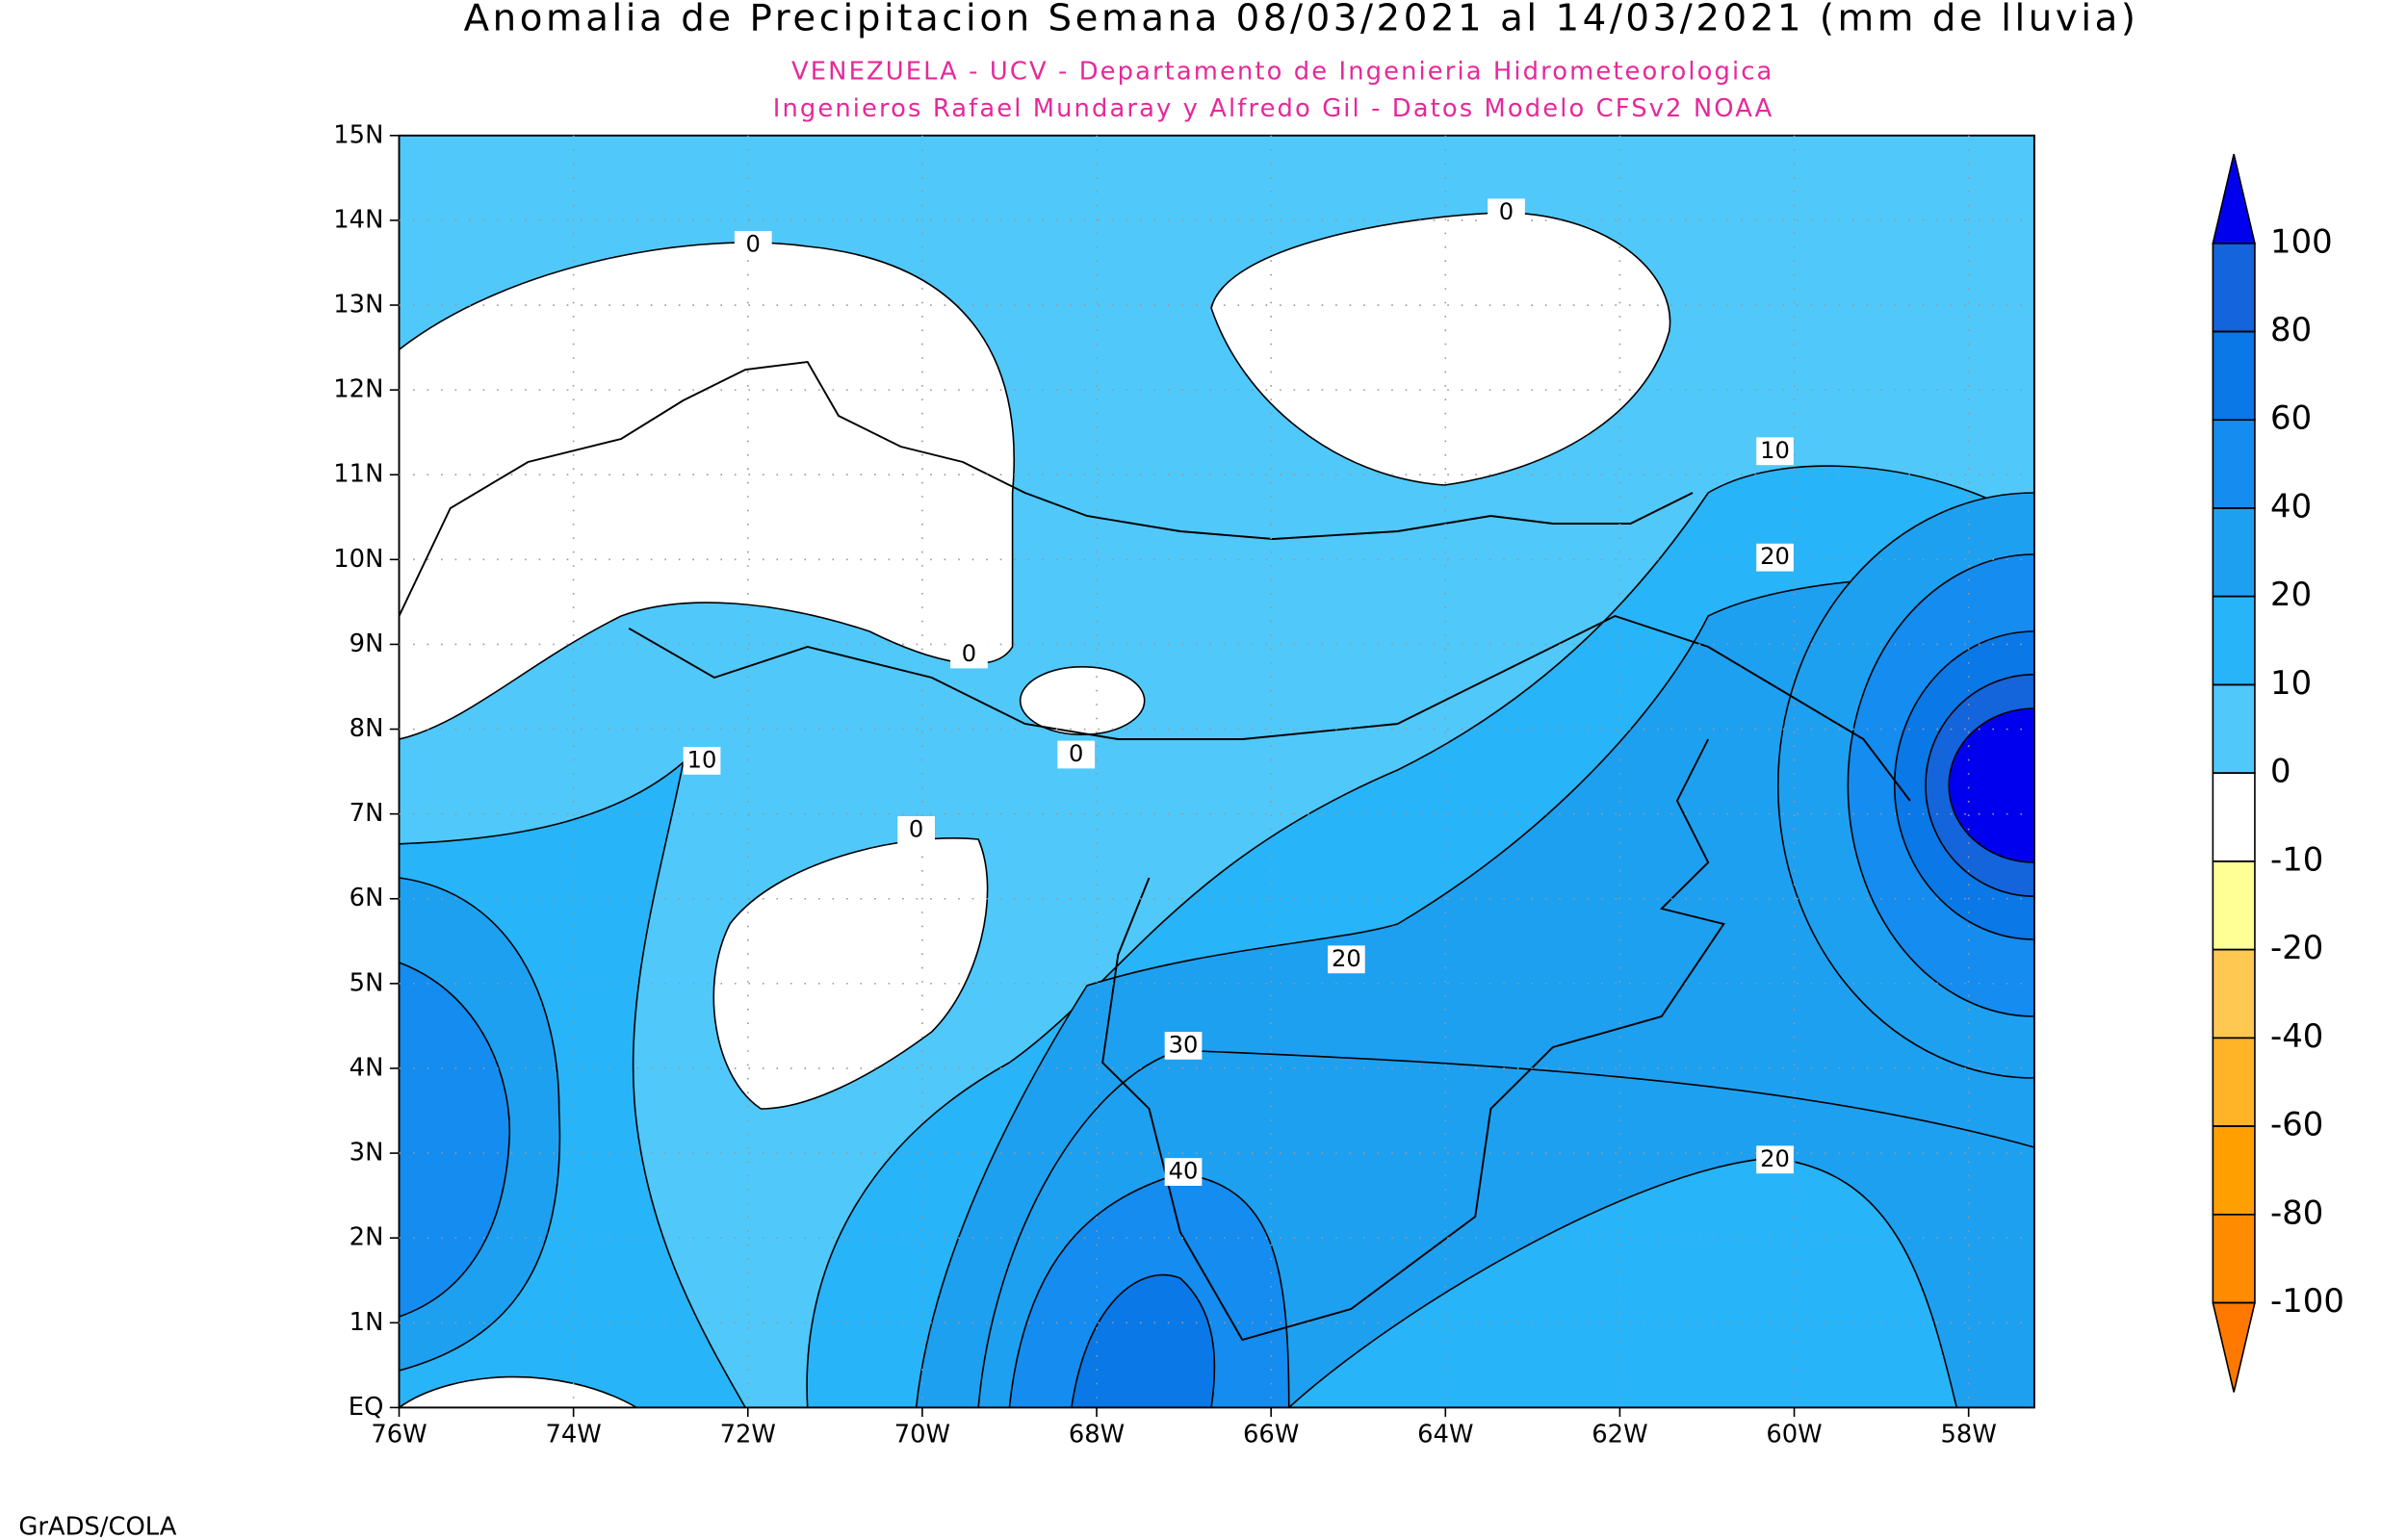 Image resolution: width=2407 pixels, height=1540 pixels. I want to click on lat-label: 2N, so click(366, 1237).